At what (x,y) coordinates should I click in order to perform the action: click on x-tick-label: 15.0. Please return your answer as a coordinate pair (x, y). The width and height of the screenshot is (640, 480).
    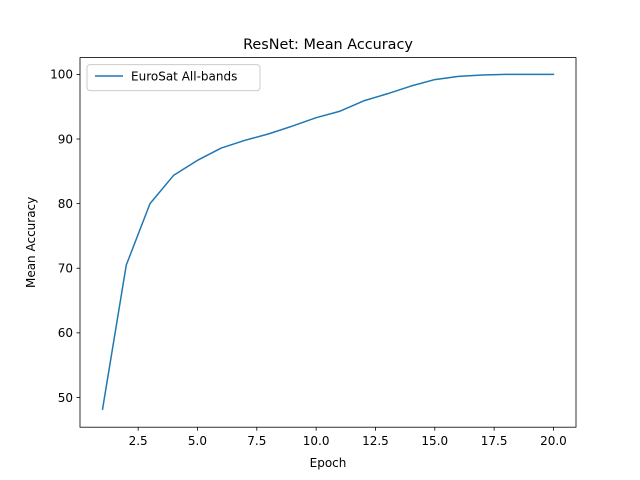
    Looking at the image, I should click on (434, 441).